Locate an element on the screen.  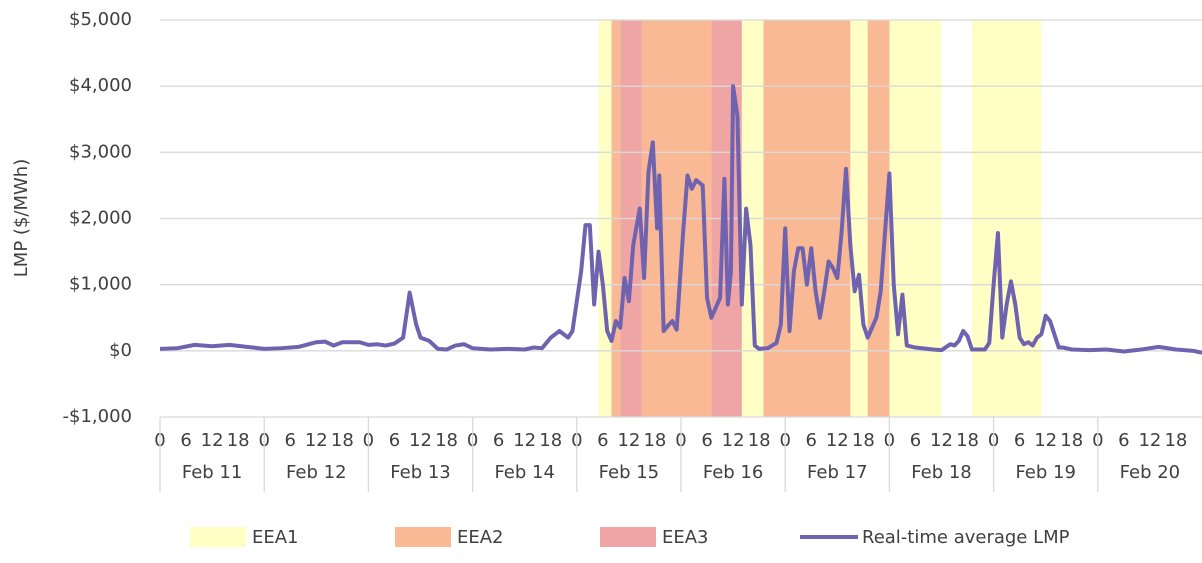
y-axis-label: LMP ($/MWh) is located at coordinates (21, 218).